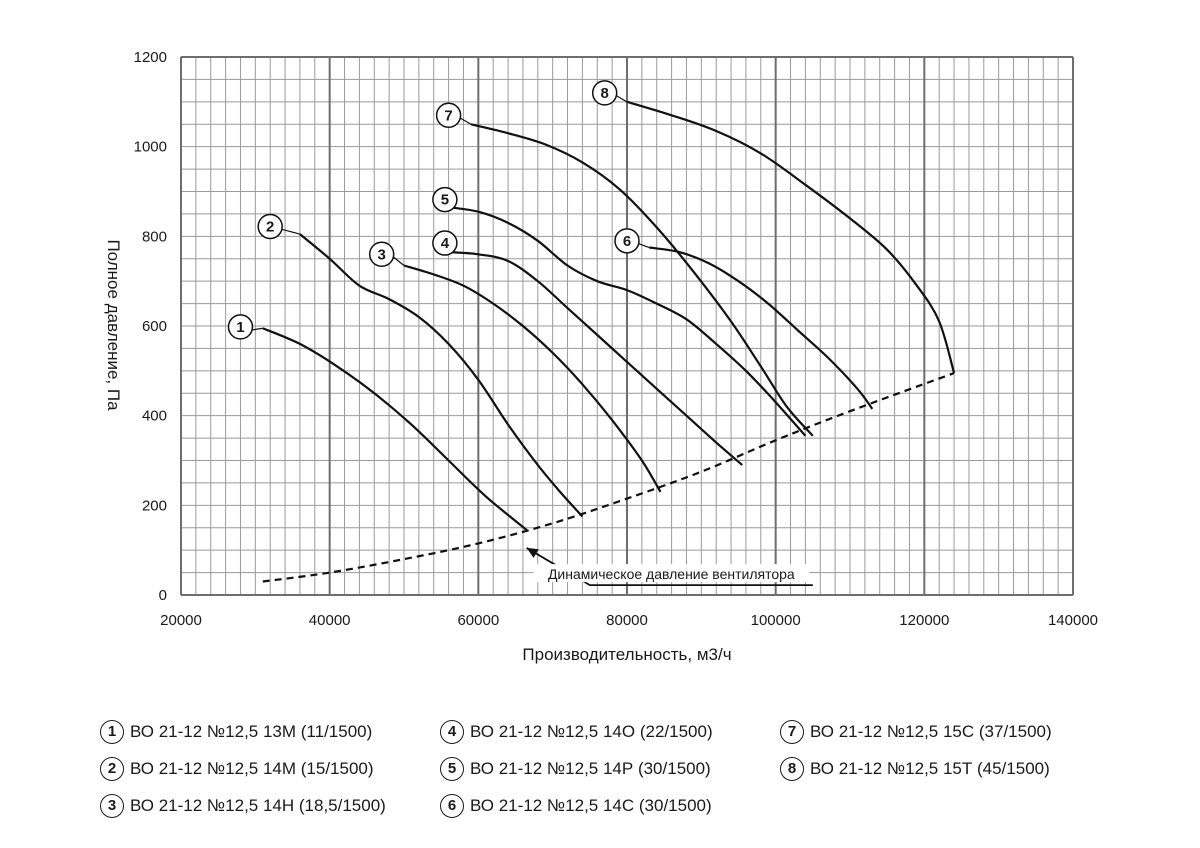 Image resolution: width=1200 pixels, height=848 pixels. Describe the element at coordinates (627, 620) in the screenshot. I see `x-tick-label: 80000` at that location.